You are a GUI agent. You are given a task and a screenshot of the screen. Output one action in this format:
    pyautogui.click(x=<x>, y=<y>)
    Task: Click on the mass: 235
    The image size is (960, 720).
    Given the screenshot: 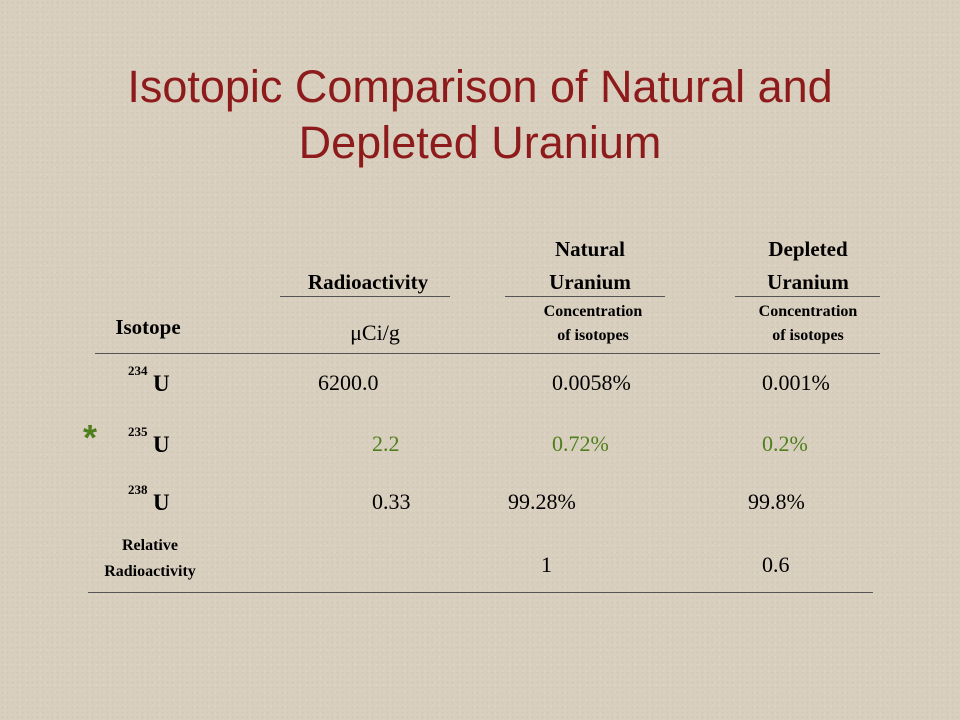 What is the action you would take?
    pyautogui.click(x=138, y=431)
    